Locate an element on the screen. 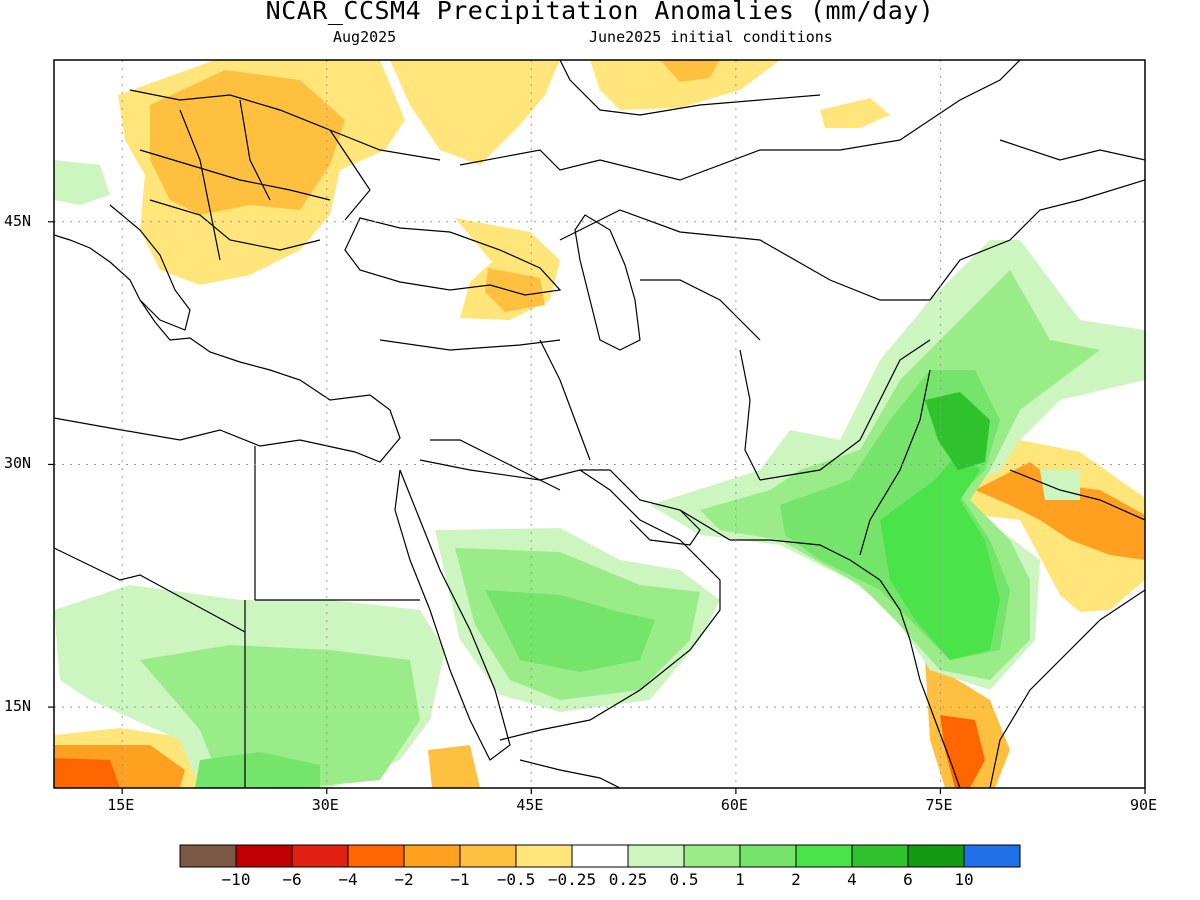 This screenshot has width=1200, height=900. colorbar-label: −2 is located at coordinates (404, 879).